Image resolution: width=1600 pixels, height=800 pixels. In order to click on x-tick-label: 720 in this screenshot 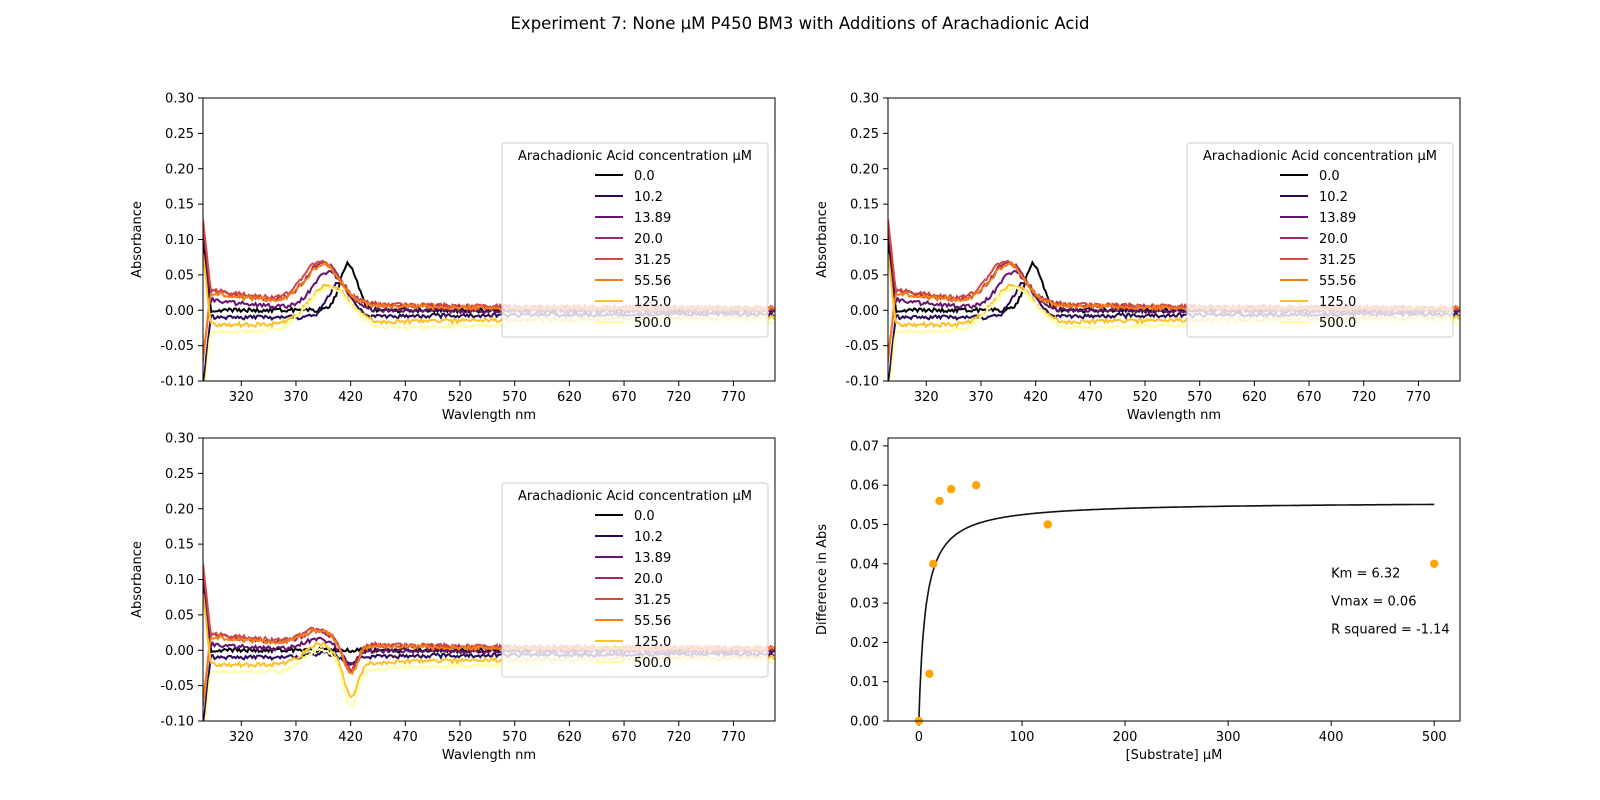, I will do `click(678, 397)`.